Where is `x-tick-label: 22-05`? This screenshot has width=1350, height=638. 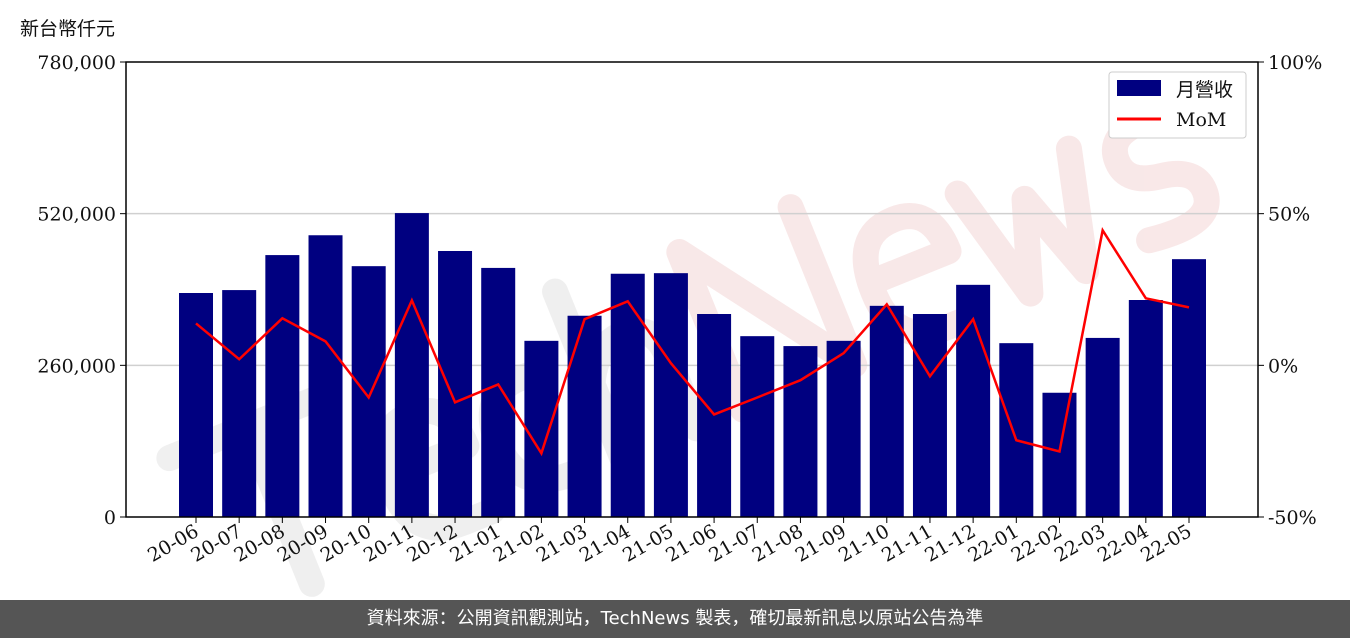
x-tick-label: 22-05 is located at coordinates (1166, 543).